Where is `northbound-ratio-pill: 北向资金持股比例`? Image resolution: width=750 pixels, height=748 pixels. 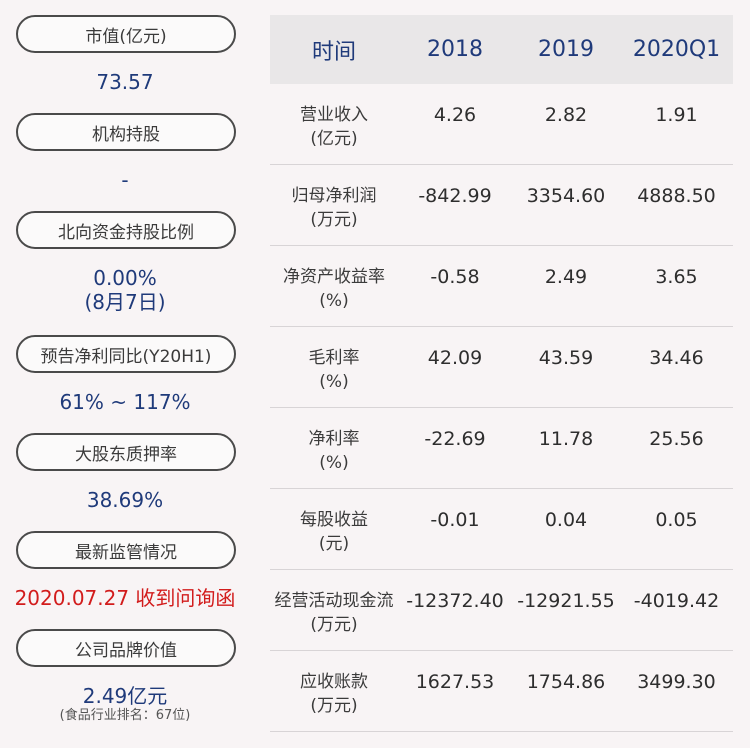 northbound-ratio-pill: 北向资金持股比例 is located at coordinates (126, 230).